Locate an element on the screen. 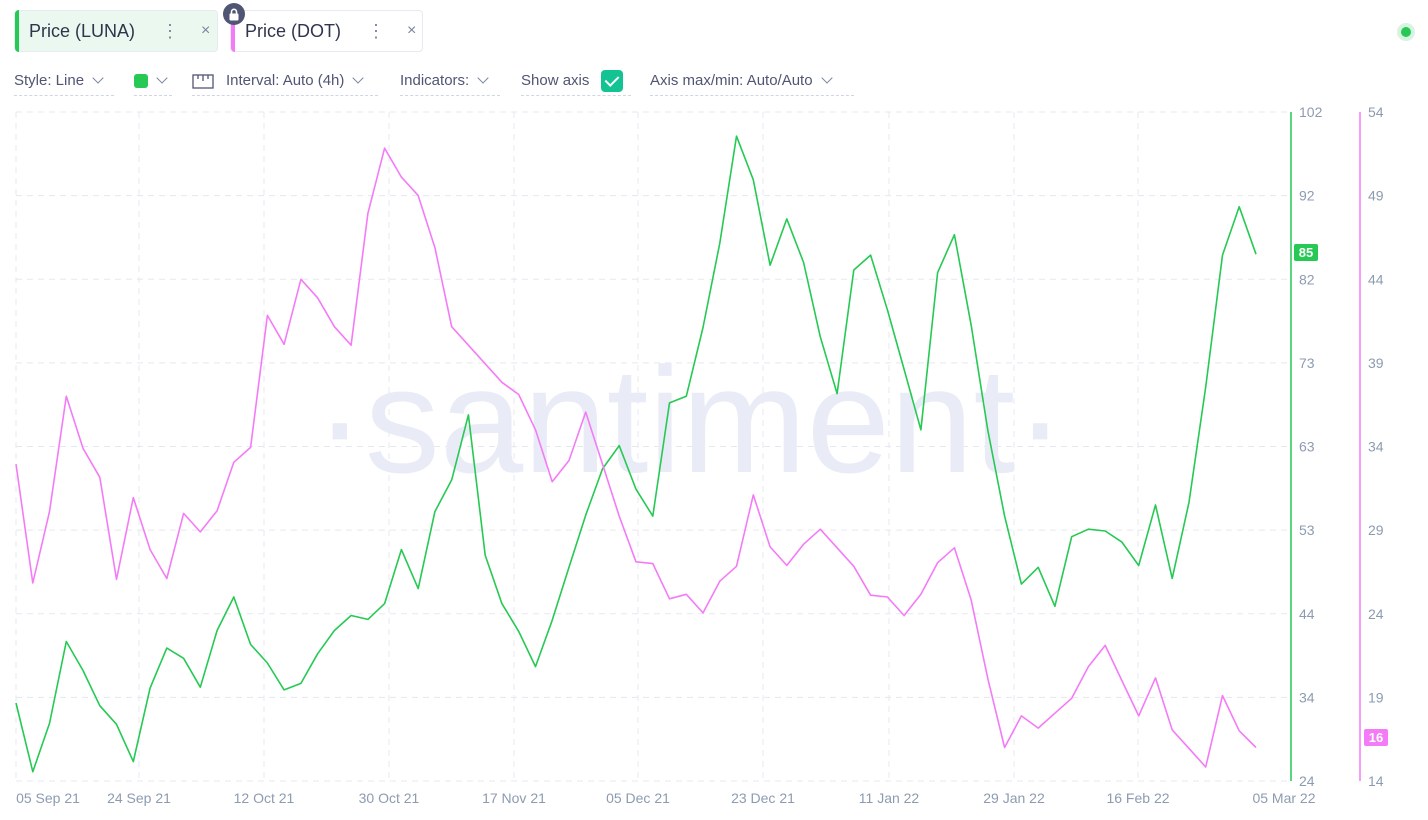 The height and width of the screenshot is (820, 1428). x-tick-label: 05 Mar 22 is located at coordinates (1283, 798).